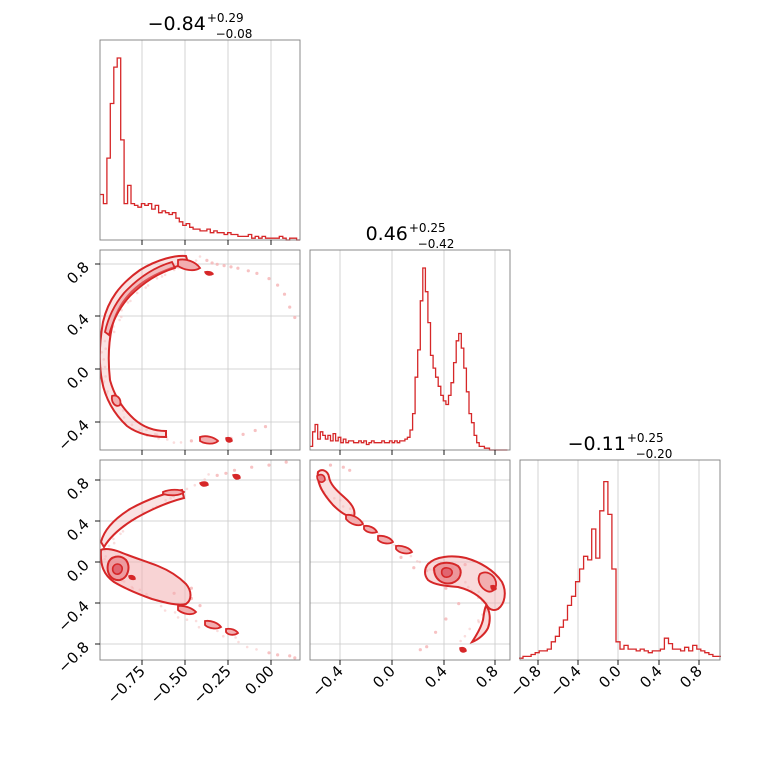 The image size is (760, 760). What do you see at coordinates (189, 265) in the screenshot?
I see `contour-blob-c3` at bounding box center [189, 265].